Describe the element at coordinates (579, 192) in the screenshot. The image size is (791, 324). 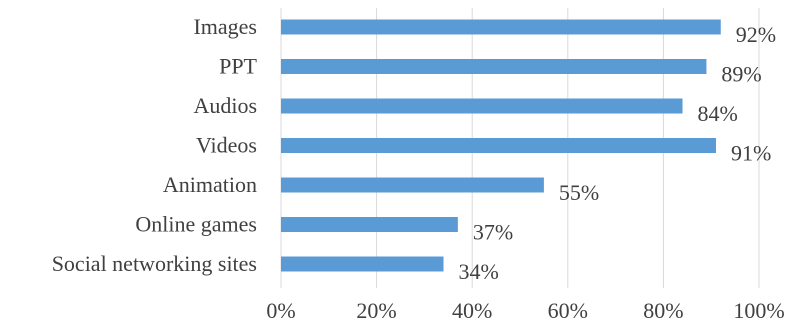
I see `data-label: 55%` at that location.